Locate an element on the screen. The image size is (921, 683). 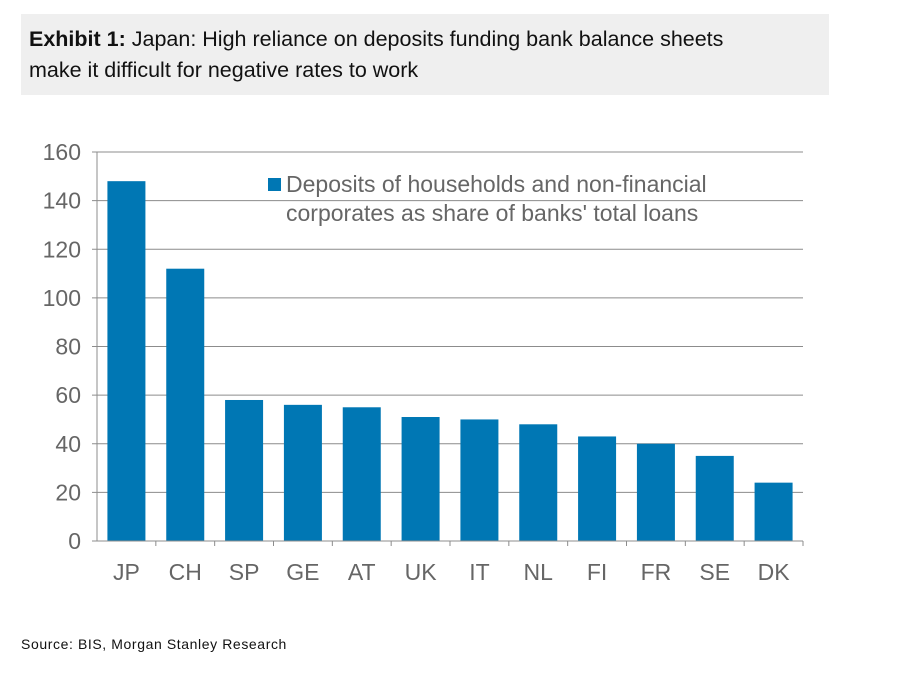
bar-it is located at coordinates (479, 480).